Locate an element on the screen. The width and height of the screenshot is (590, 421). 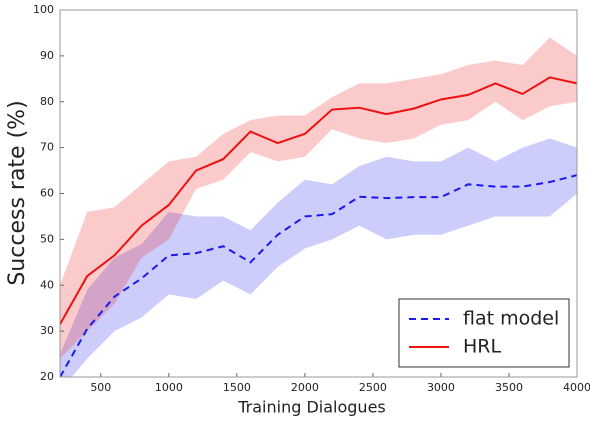
x-tick-label: 3500 is located at coordinates (509, 387).